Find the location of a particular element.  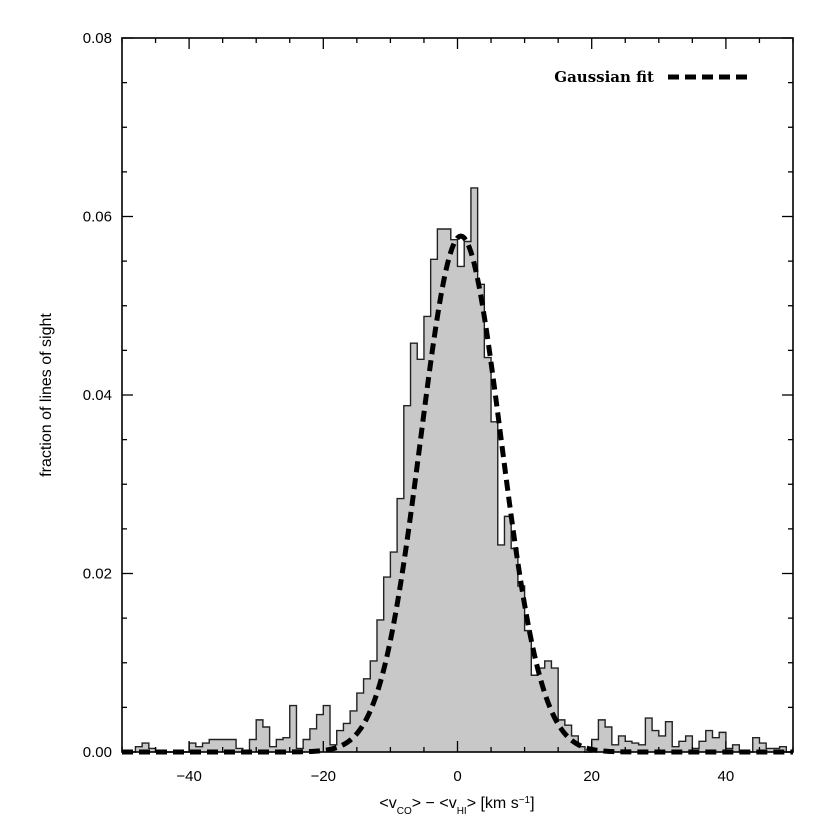

x-tick-label: −20 is located at coordinates (323, 776).